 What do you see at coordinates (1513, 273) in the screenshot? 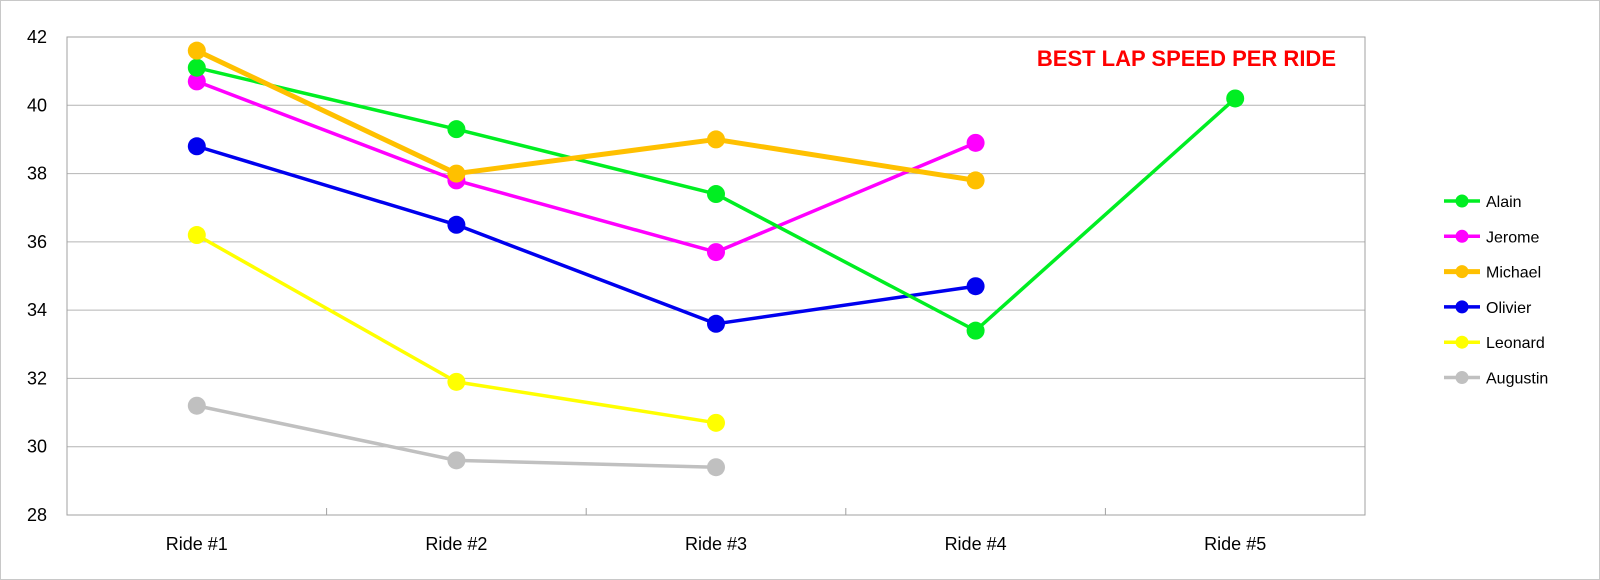
I see `legend-label: Michael` at bounding box center [1513, 273].